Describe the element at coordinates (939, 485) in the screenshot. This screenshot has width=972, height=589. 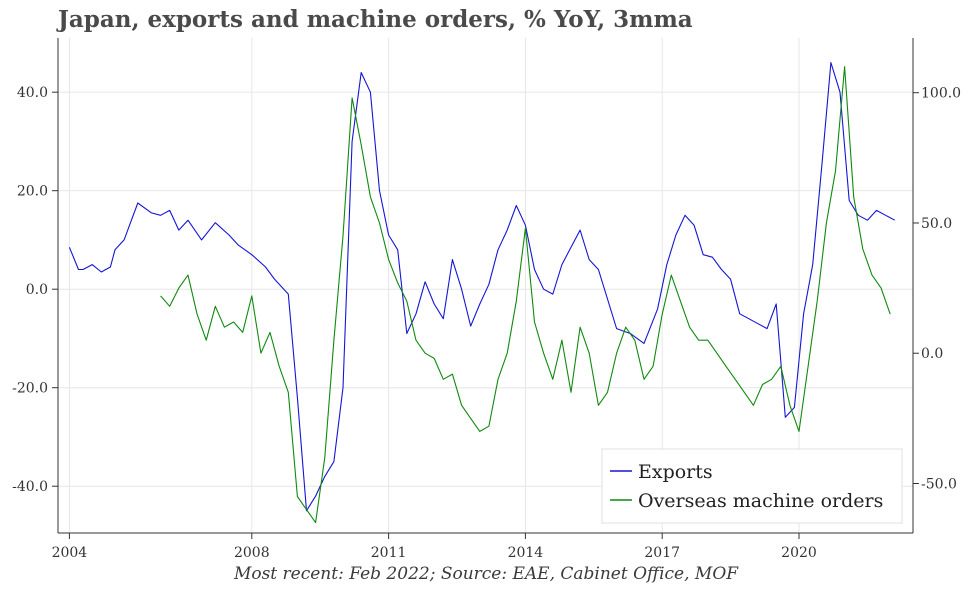
I see `y-right-tick-label: -50.0` at that location.